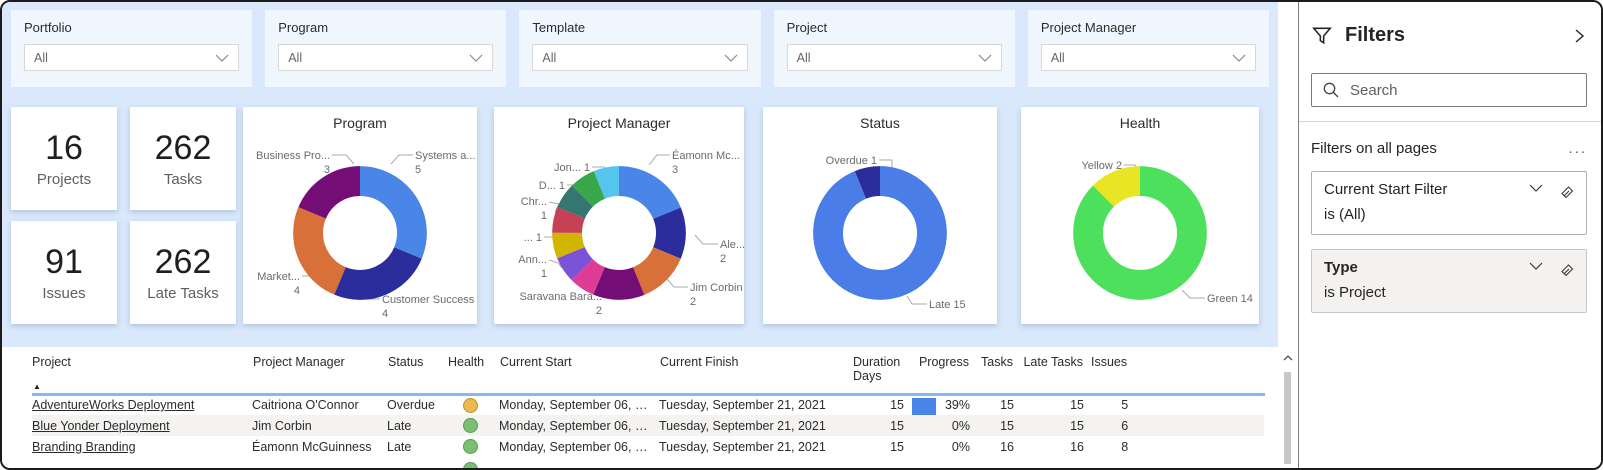 This screenshot has width=1603, height=470. Describe the element at coordinates (142, 374) in the screenshot. I see `column-header-project: Project ▲` at that location.